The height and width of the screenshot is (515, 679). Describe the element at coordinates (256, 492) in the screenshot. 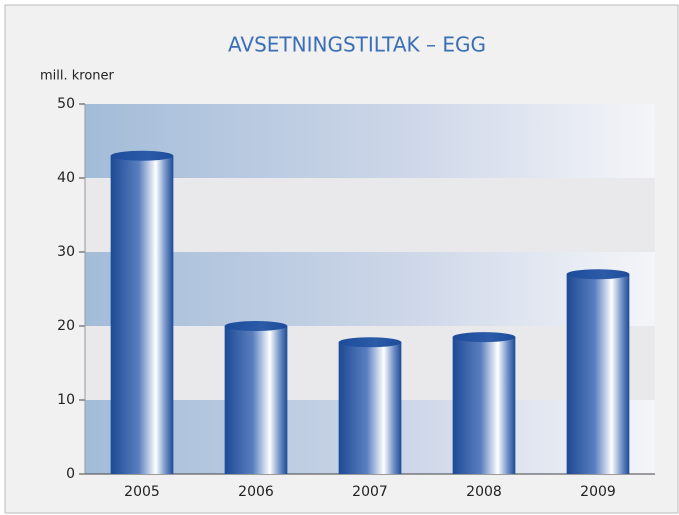

I see `x-tick-label: 2006` at that location.